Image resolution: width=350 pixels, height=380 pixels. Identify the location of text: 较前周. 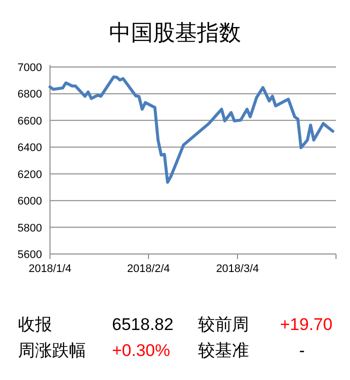
(223, 324).